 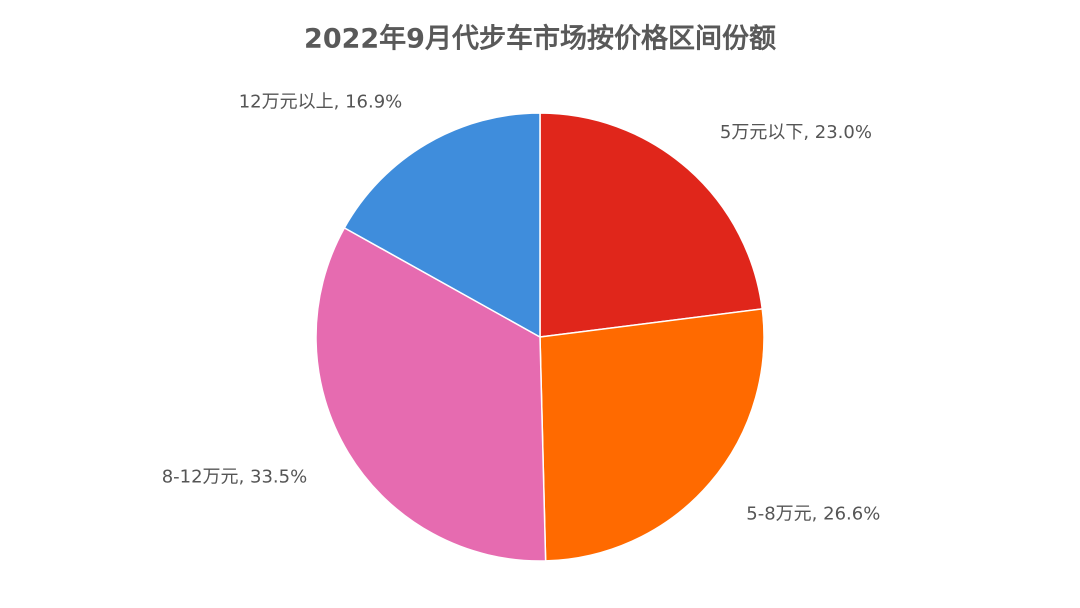 I want to click on label-category: 12万元以上, so click(x=286, y=101).